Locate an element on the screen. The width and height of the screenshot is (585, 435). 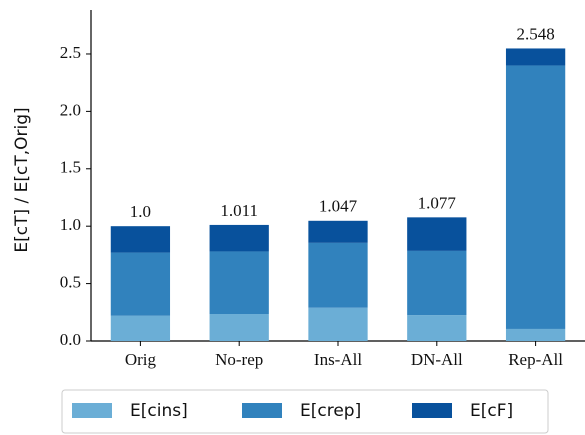
total-label: 2.548 is located at coordinates (535, 33).